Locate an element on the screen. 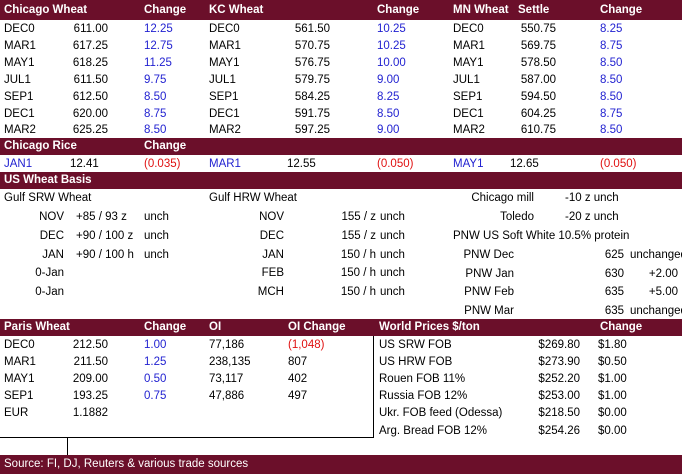 Image resolution: width=682 pixels, height=474 pixels. paris-oi-change: 807 is located at coordinates (298, 362).